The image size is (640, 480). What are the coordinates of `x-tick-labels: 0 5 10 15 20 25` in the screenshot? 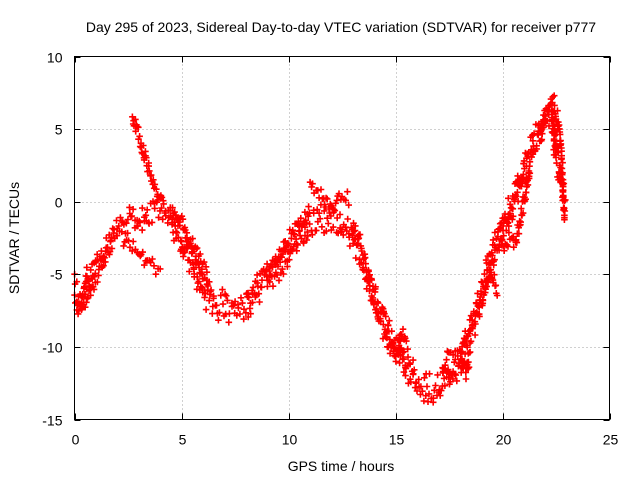 It's located at (345, 440).